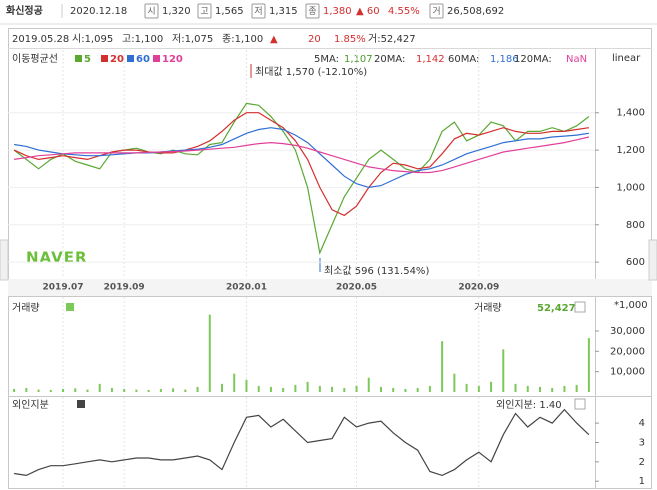 Image resolution: width=657 pixels, height=490 pixels. Describe the element at coordinates (35, 59) in the screenshot. I see `legend-title: 이동평균선` at that location.